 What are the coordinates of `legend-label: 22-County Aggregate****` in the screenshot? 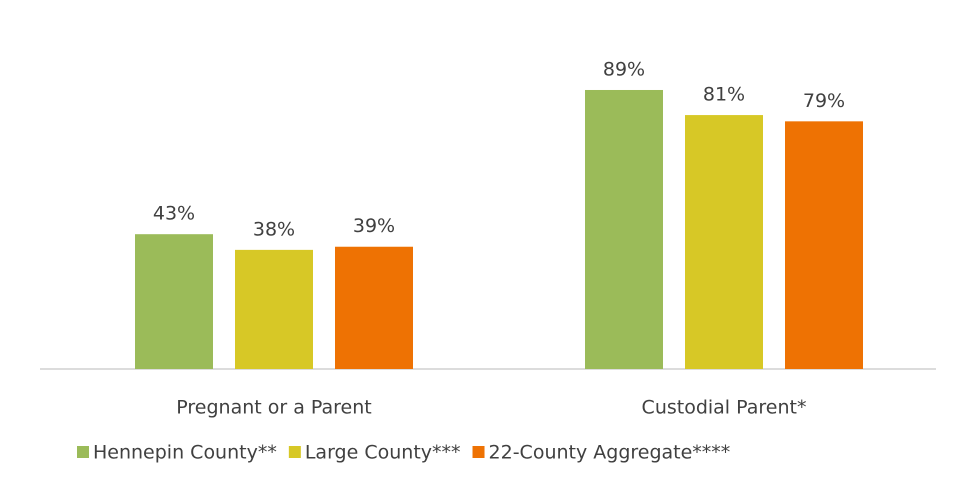 It's located at (610, 453).